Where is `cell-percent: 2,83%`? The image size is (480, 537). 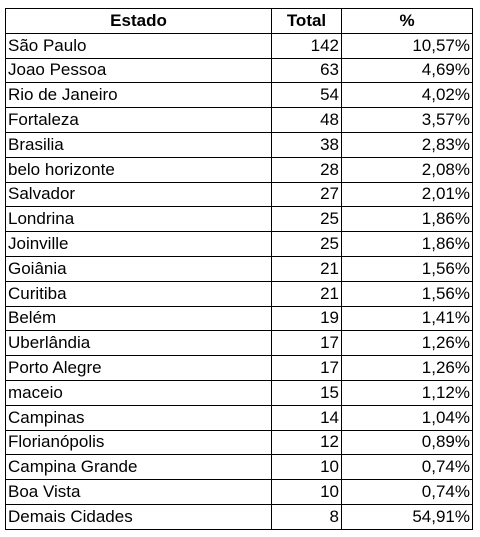 cell-percent: 2,83% is located at coordinates (407, 144).